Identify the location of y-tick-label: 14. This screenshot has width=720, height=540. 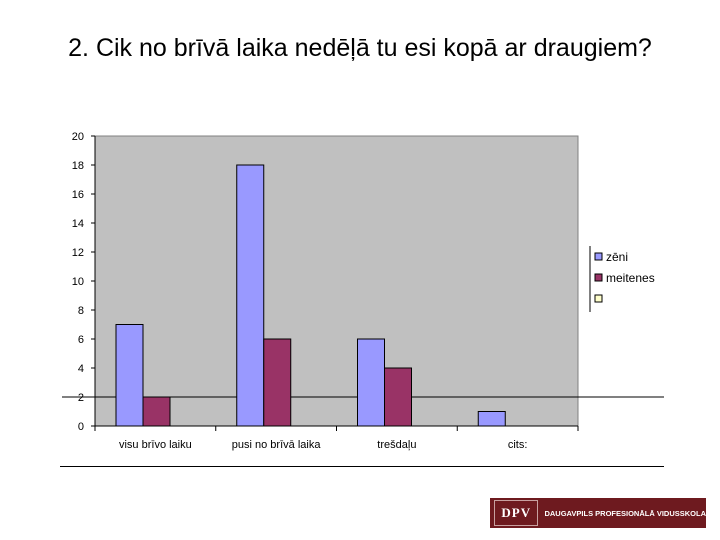
(78, 224).